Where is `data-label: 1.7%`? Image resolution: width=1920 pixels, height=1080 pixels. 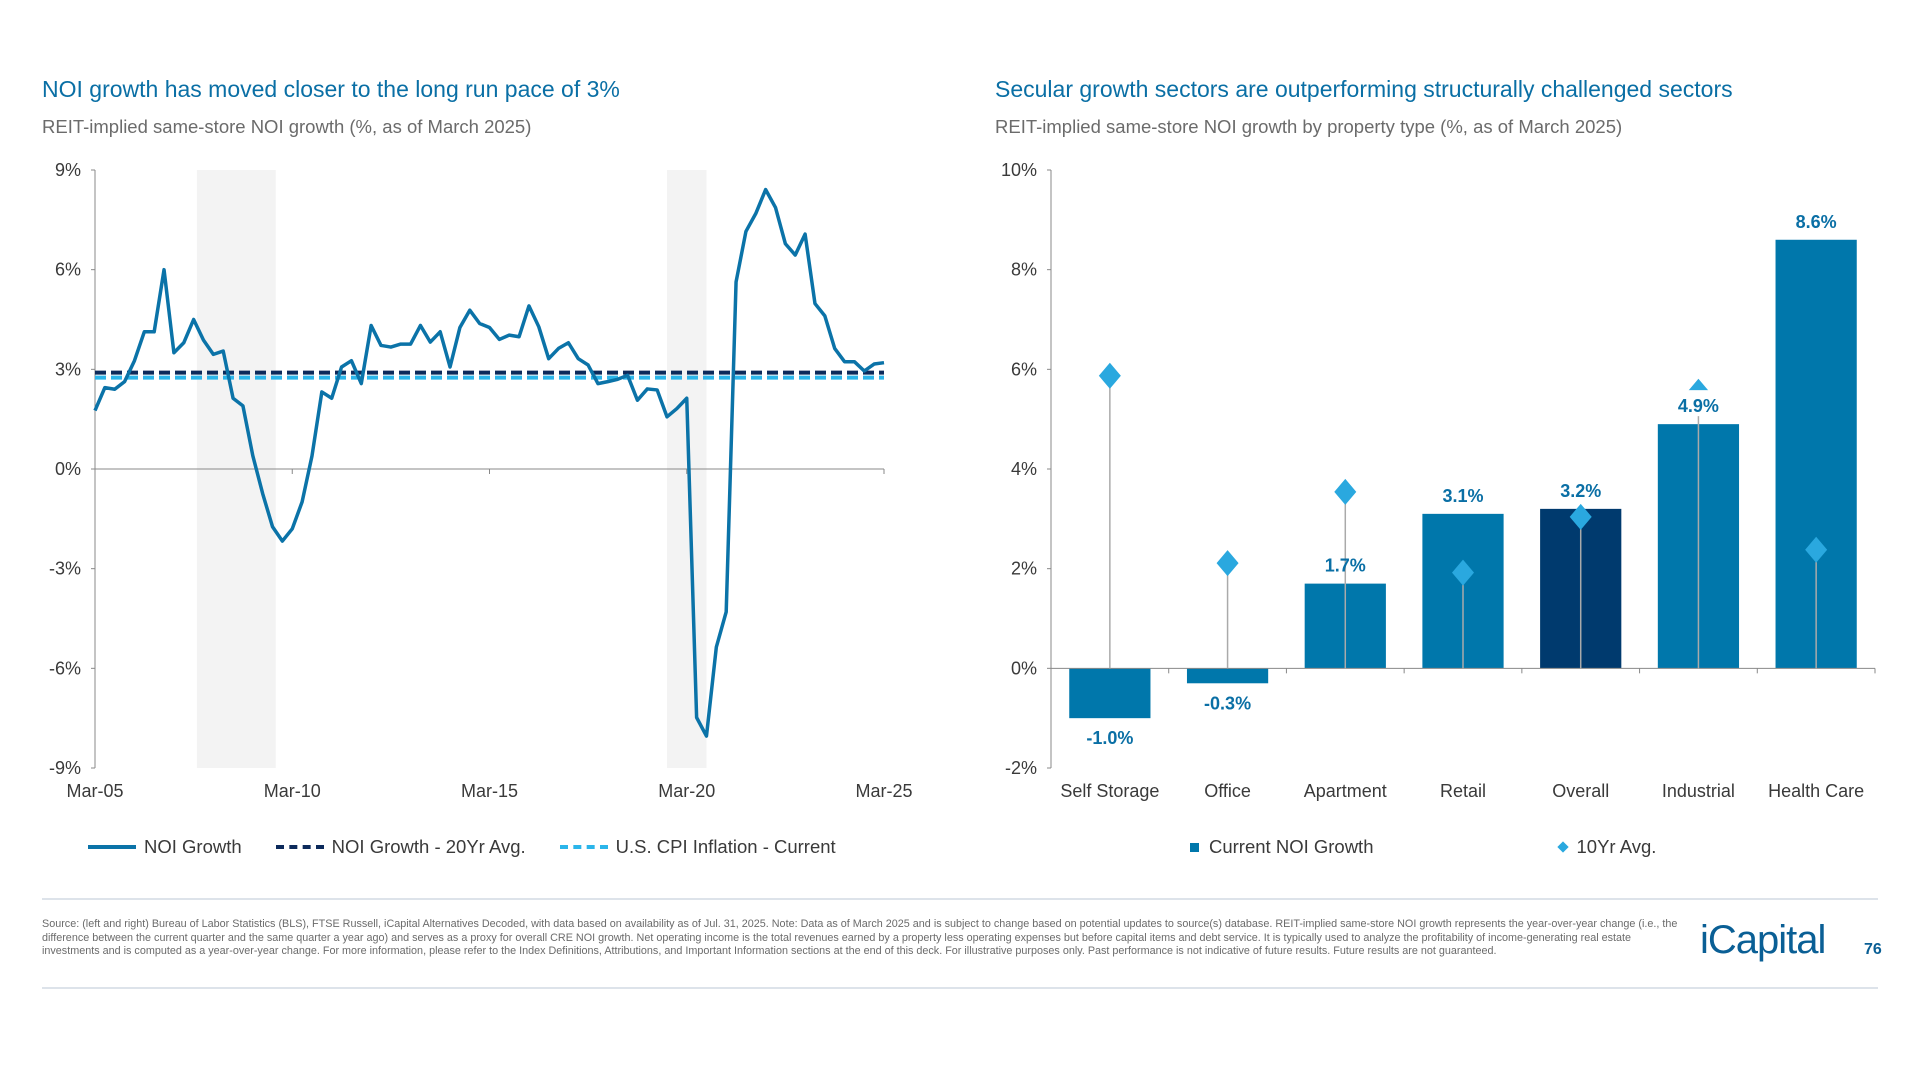 data-label: 1.7% is located at coordinates (1345, 566).